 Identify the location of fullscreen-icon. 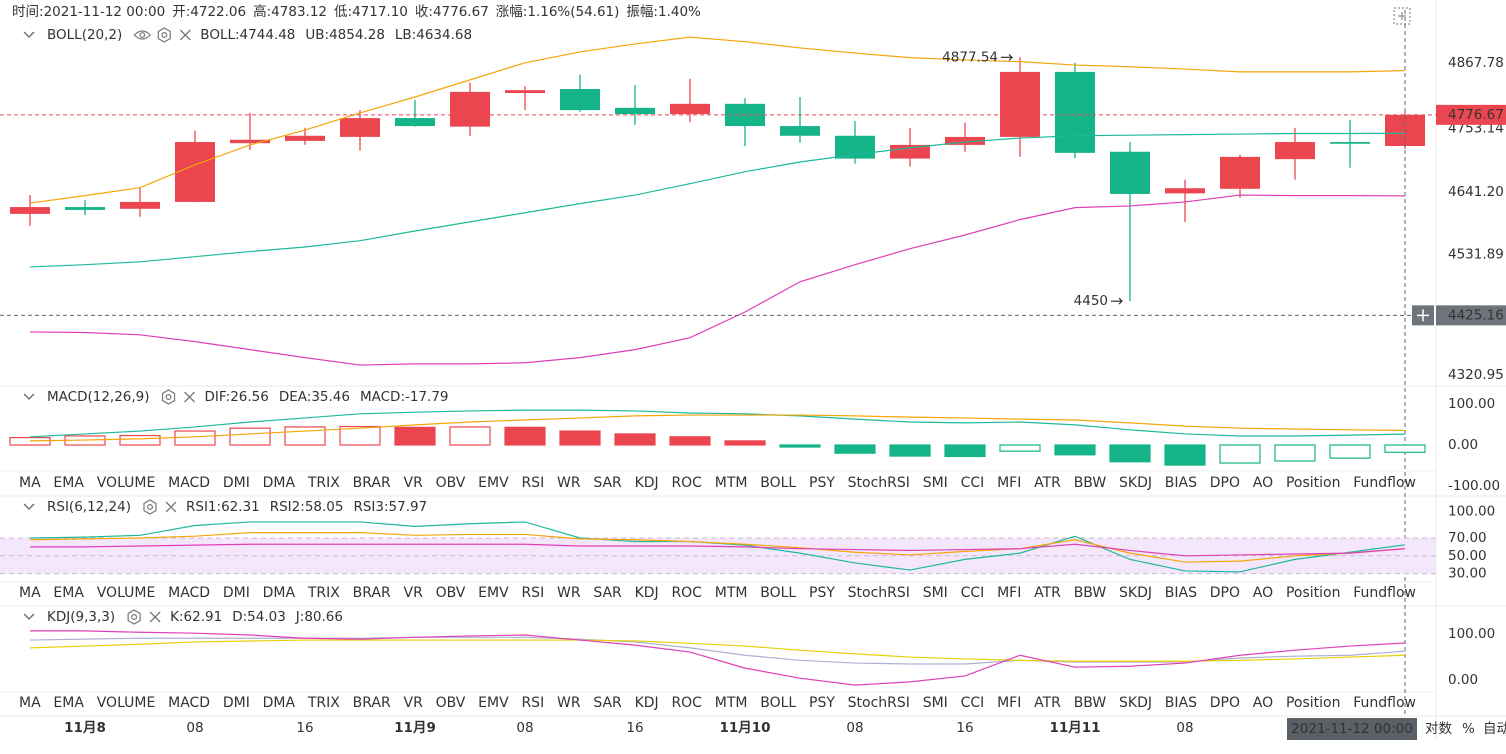
(1402, 16).